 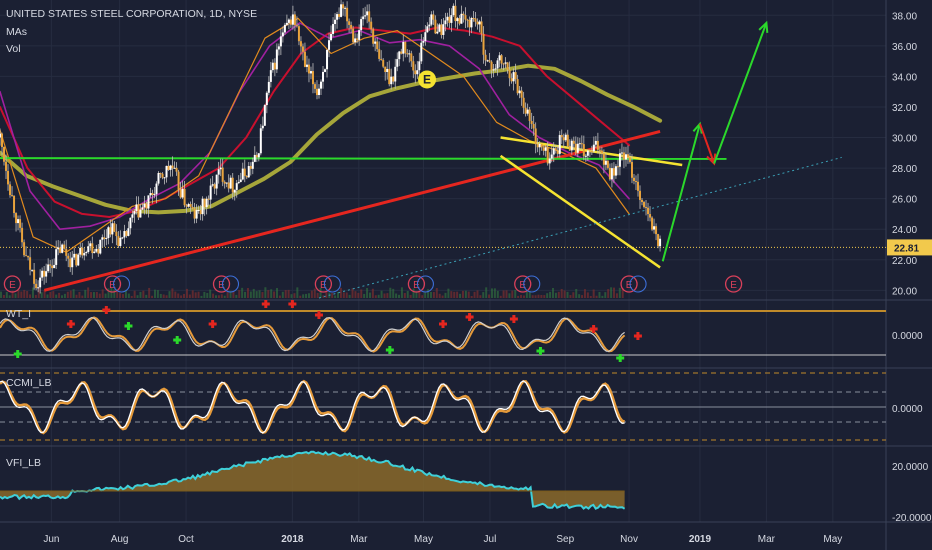 What do you see at coordinates (912, 518) in the screenshot?
I see `pane-tick-label: -20.0000` at bounding box center [912, 518].